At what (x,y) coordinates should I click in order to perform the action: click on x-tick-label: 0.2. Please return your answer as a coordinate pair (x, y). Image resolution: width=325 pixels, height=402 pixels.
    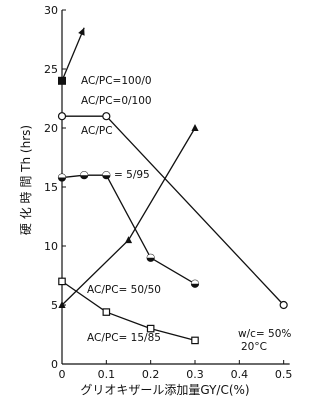
    Looking at the image, I should click on (151, 374).